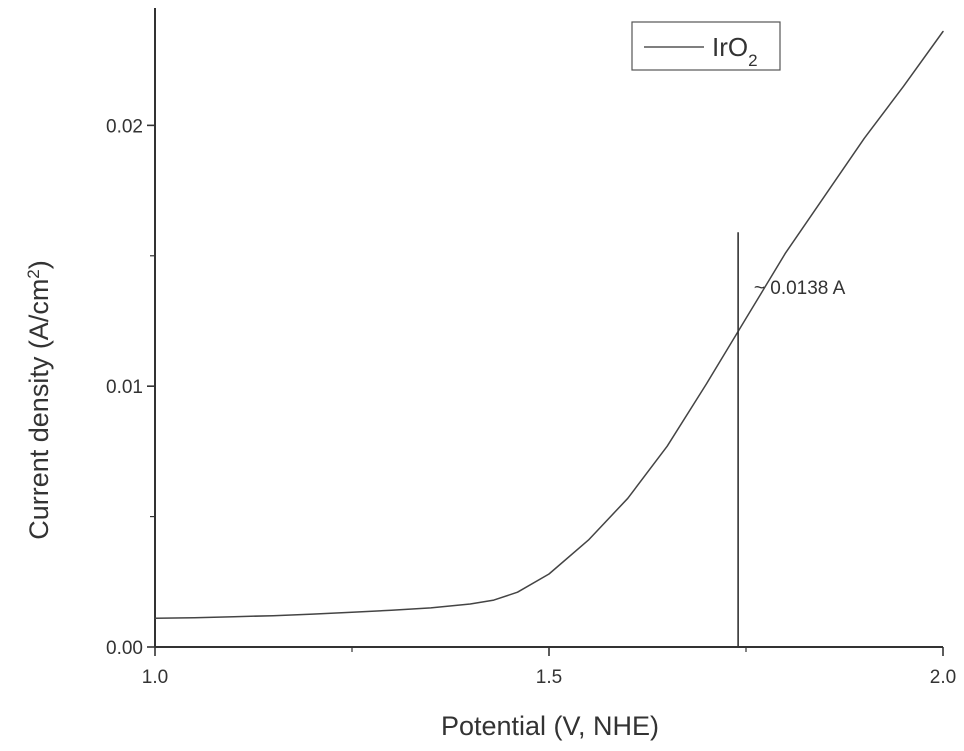 This screenshot has width=964, height=751. What do you see at coordinates (800, 288) in the screenshot?
I see `annotation-label: ~ 0.0138 A` at bounding box center [800, 288].